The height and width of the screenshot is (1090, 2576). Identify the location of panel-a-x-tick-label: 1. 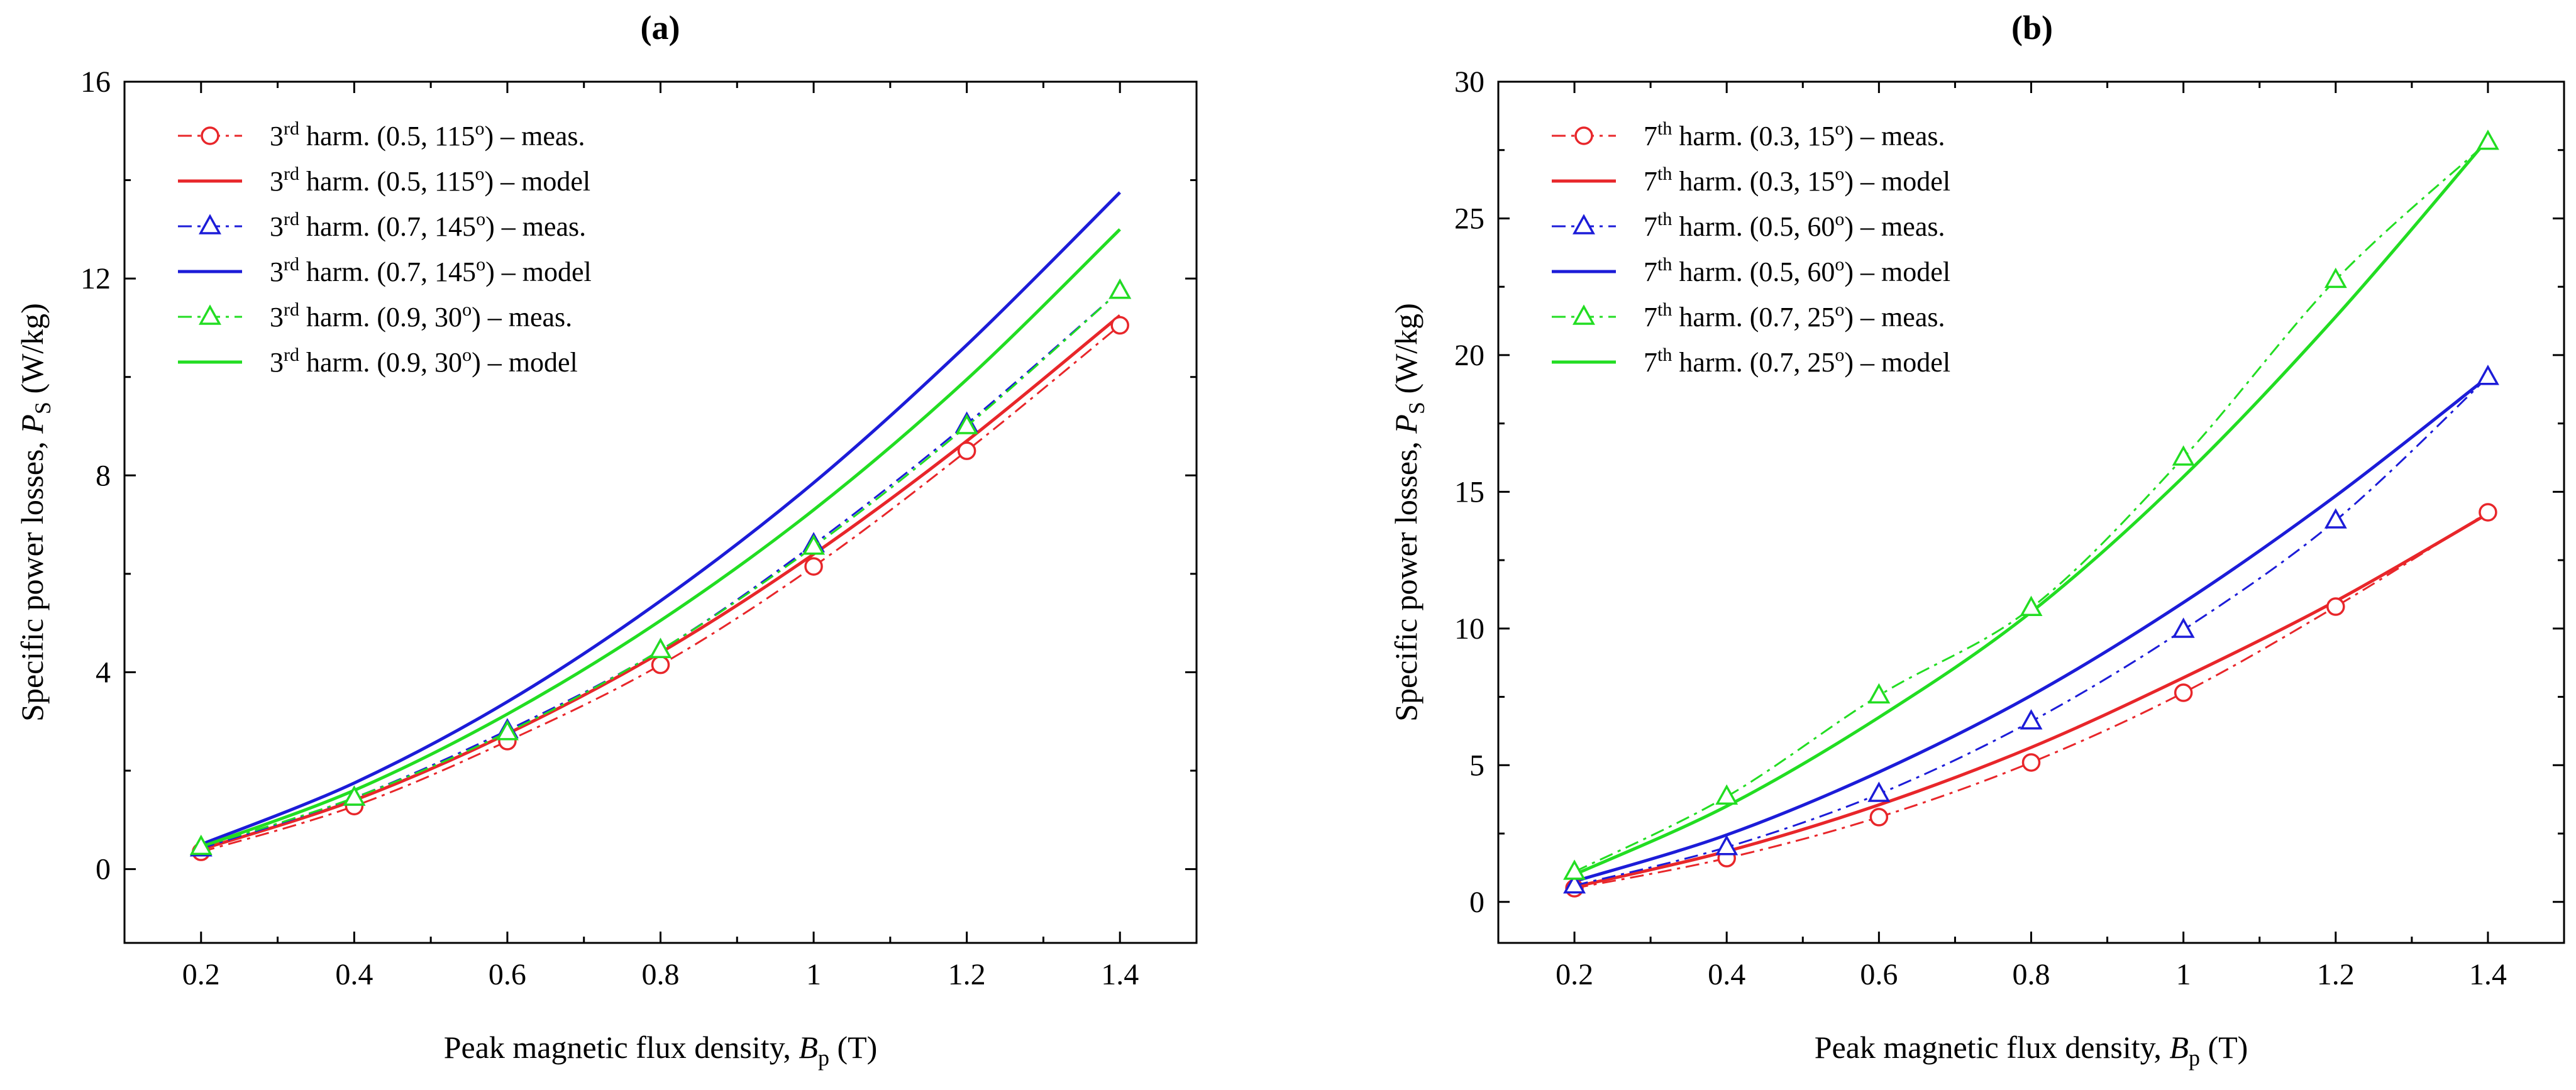
(813, 974).